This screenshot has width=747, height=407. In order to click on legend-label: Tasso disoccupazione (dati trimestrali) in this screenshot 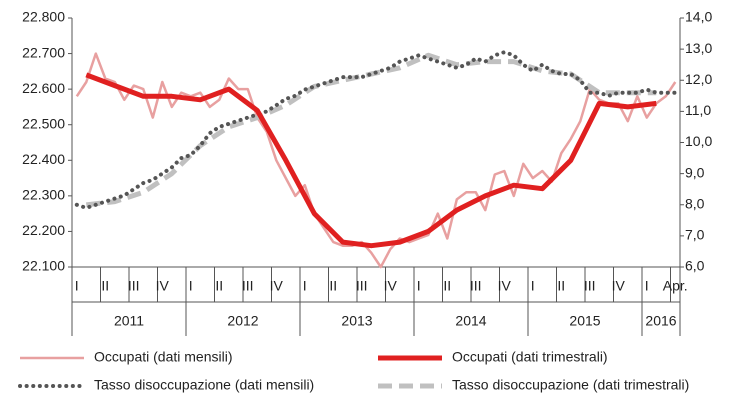, I will do `click(570, 385)`.